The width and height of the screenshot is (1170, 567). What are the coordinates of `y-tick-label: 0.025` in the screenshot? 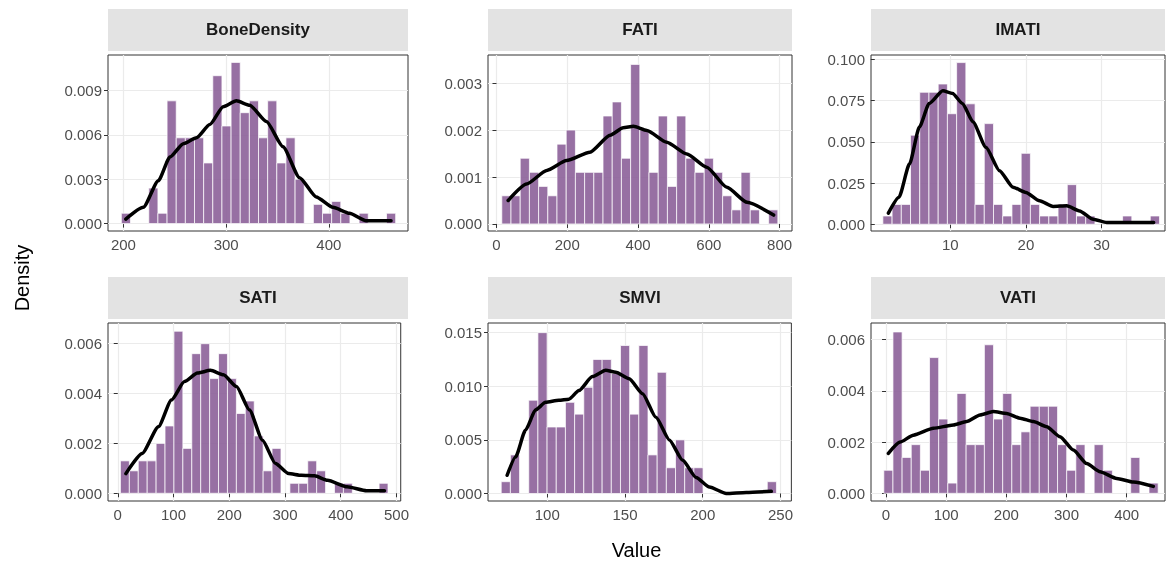 It's located at (846, 183).